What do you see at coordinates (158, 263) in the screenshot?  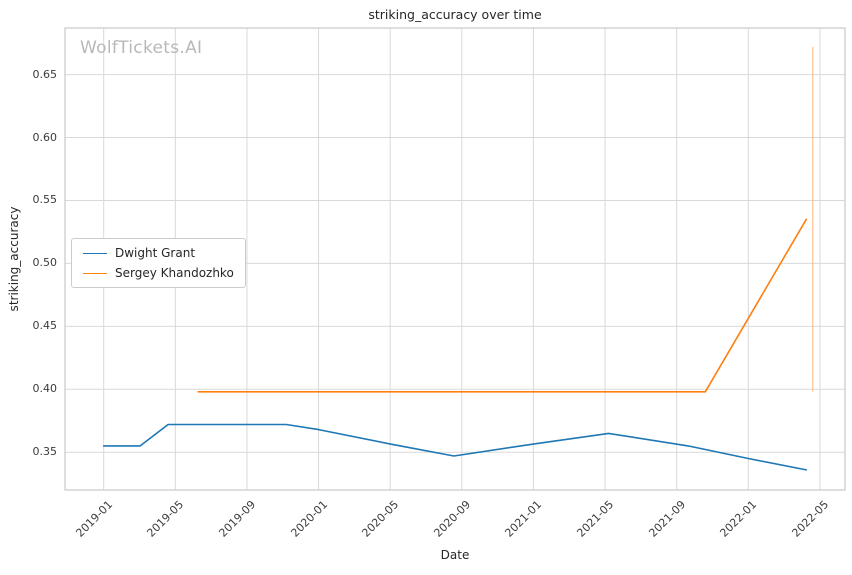 I see `legend: Dwight Grant Sergey Khandozhko` at bounding box center [158, 263].